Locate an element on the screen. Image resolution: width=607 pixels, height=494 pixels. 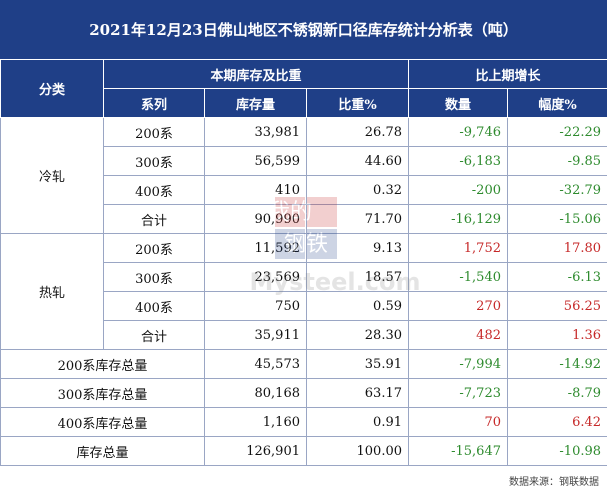
cell-amplitude: -32.79 is located at coordinates (556, 190).